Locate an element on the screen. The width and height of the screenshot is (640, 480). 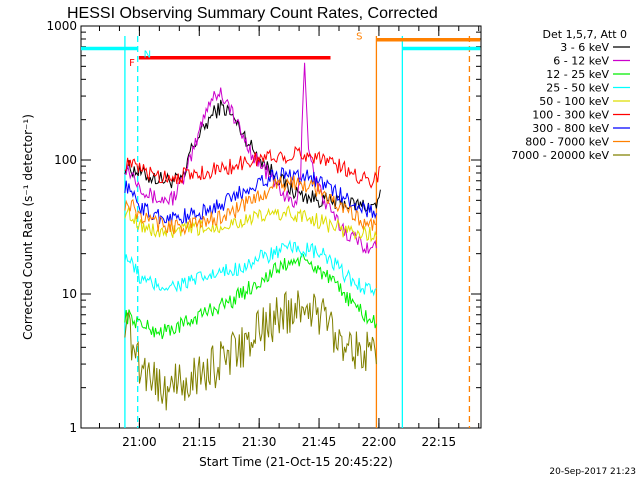
legend-entry-label: 7000 - 20000 keV is located at coordinates (560, 155).